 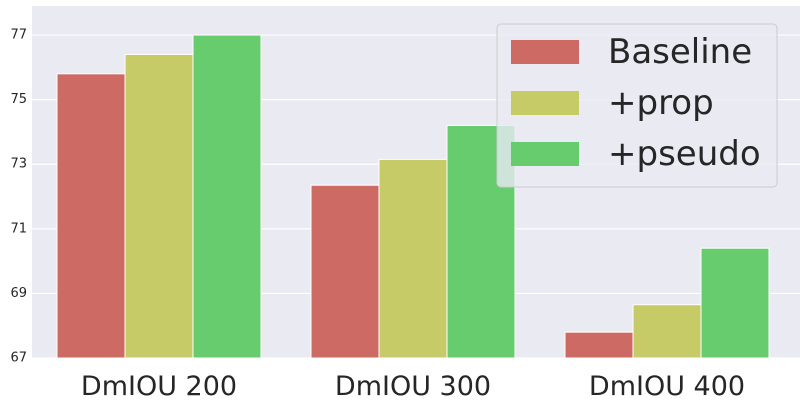 I want to click on y-tick-label: 69, so click(x=18, y=293).